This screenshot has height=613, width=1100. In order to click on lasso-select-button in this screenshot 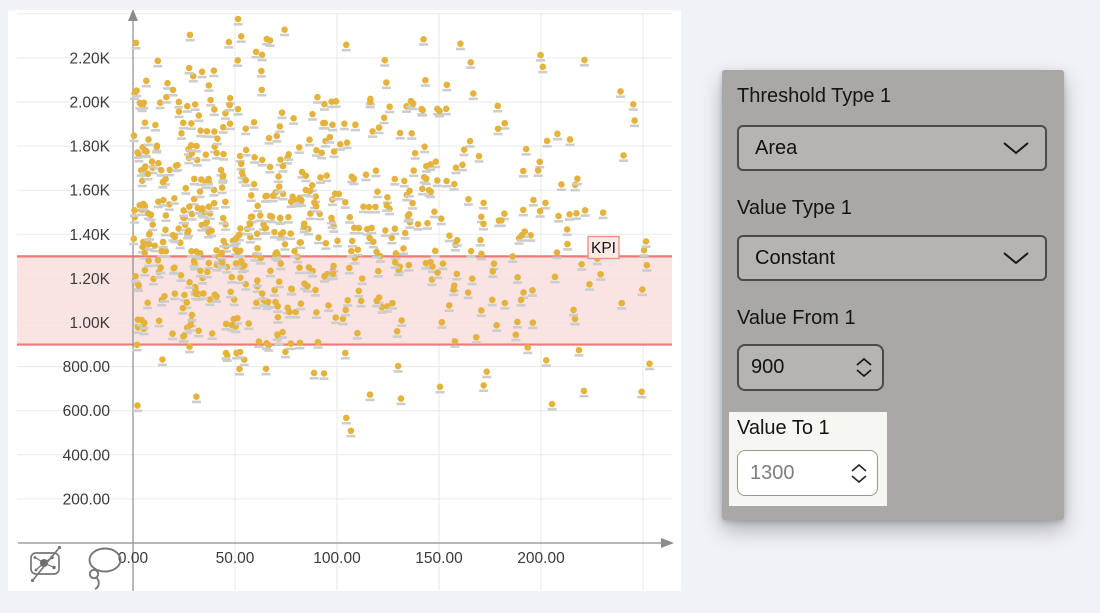, I will do `click(104, 569)`.